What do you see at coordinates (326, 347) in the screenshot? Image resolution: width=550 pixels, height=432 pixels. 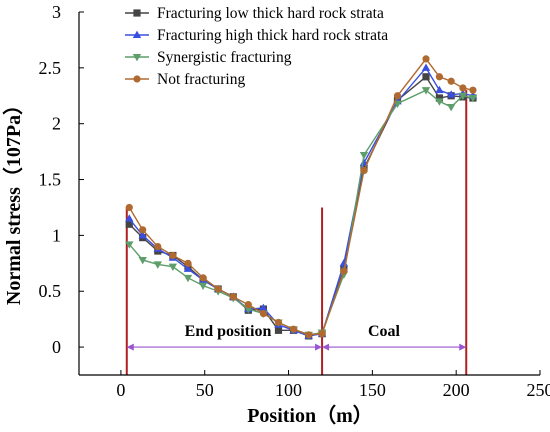 I see `coal-arrow-head-left` at bounding box center [326, 347].